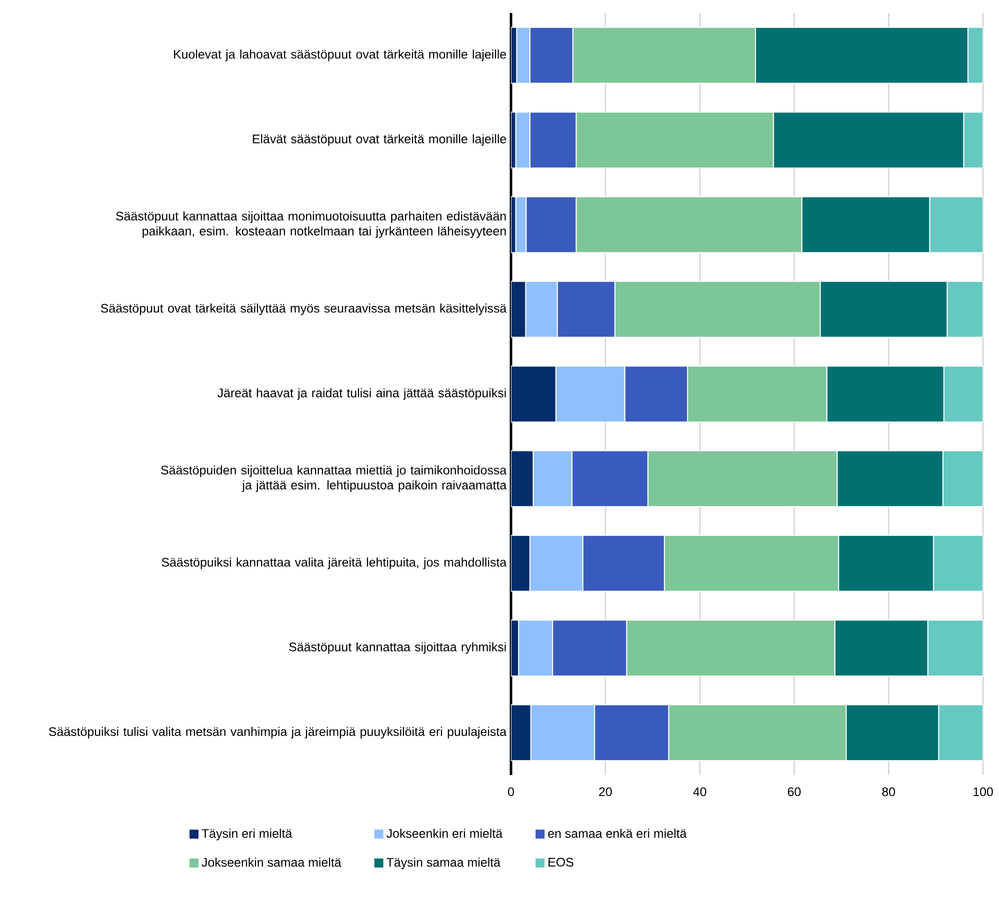  What do you see at coordinates (247, 834) in the screenshot?
I see `legend-label: Täysin eri mieltä` at bounding box center [247, 834].